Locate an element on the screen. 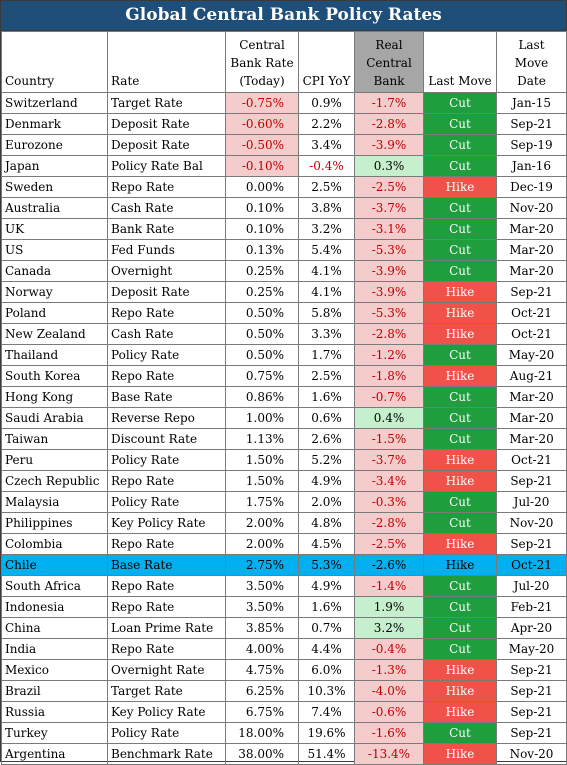 This screenshot has width=567, height=765. cell-cpi-value: 6.0% is located at coordinates (326, 670).